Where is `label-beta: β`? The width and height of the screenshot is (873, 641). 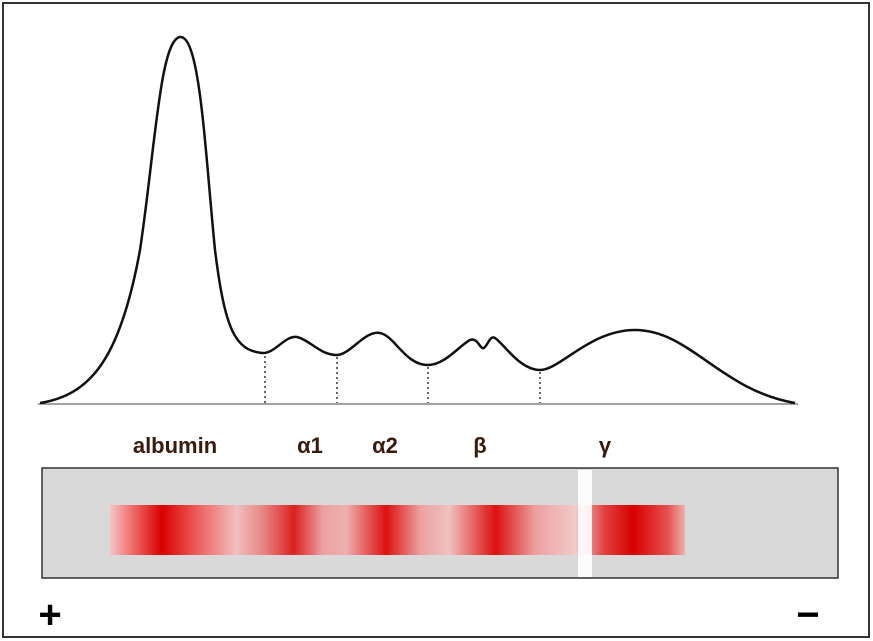 label-beta: β is located at coordinates (479, 445).